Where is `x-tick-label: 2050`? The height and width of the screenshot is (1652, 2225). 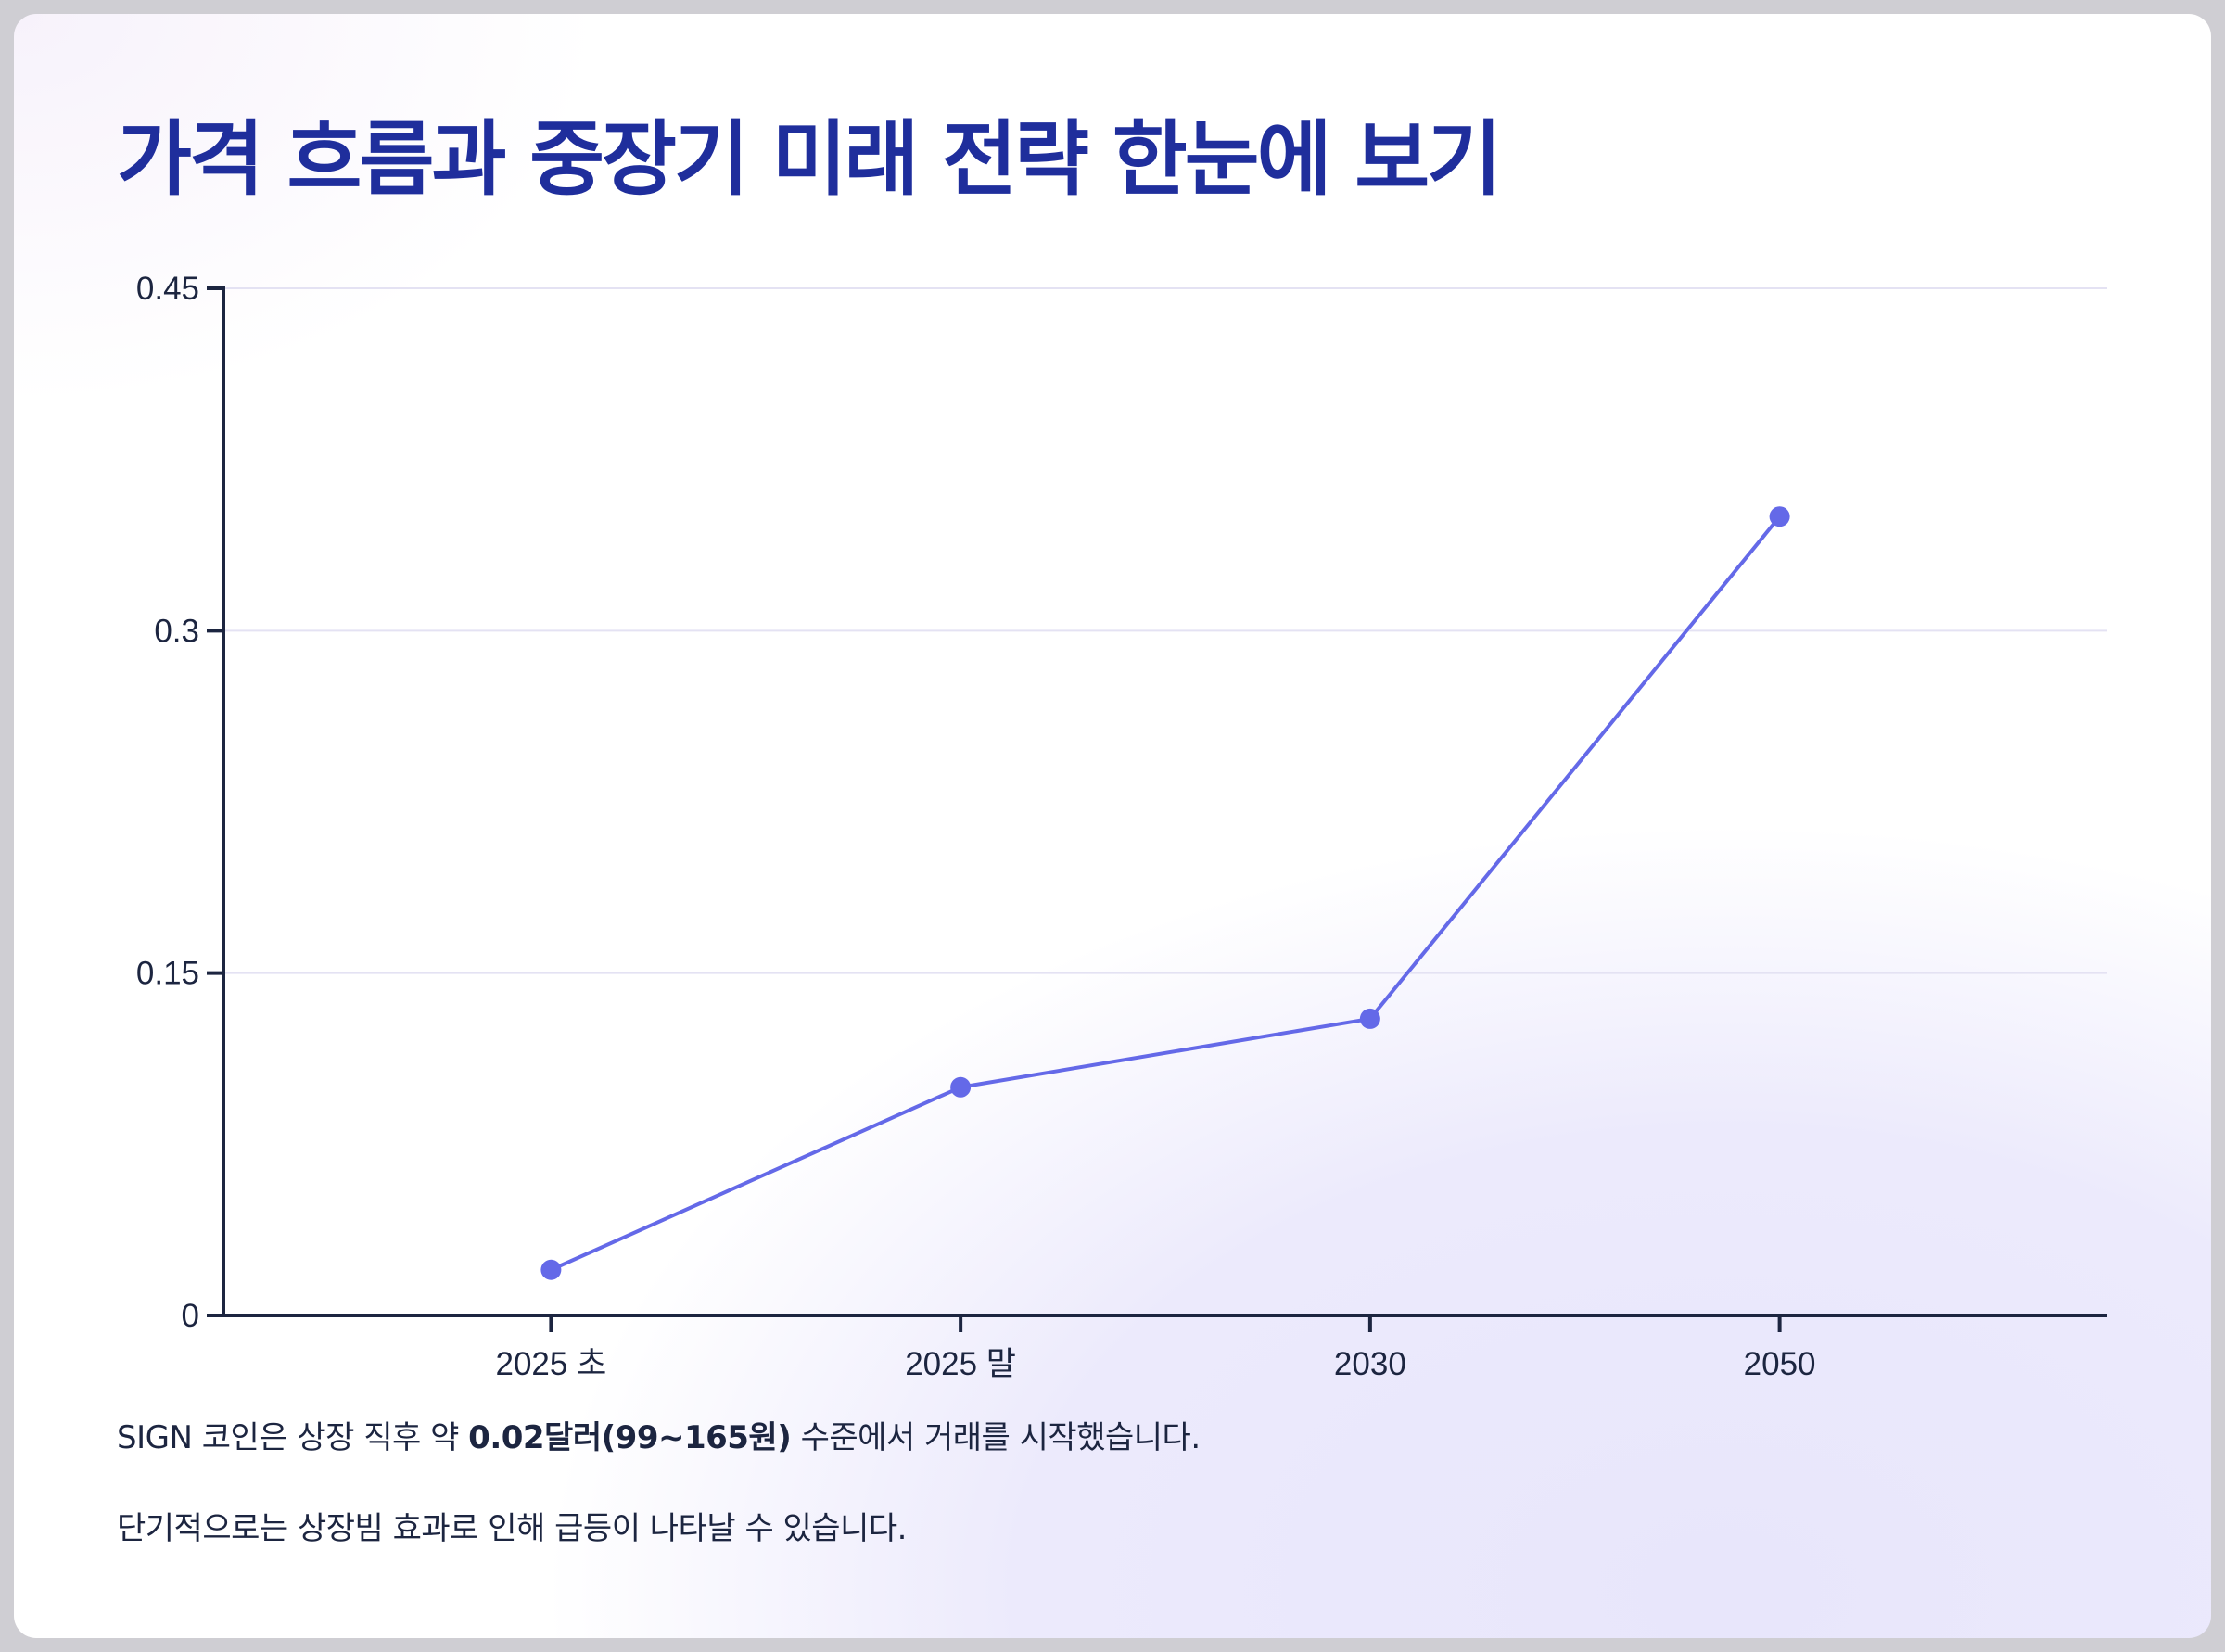 x-tick-label: 2050 is located at coordinates (1780, 1364).